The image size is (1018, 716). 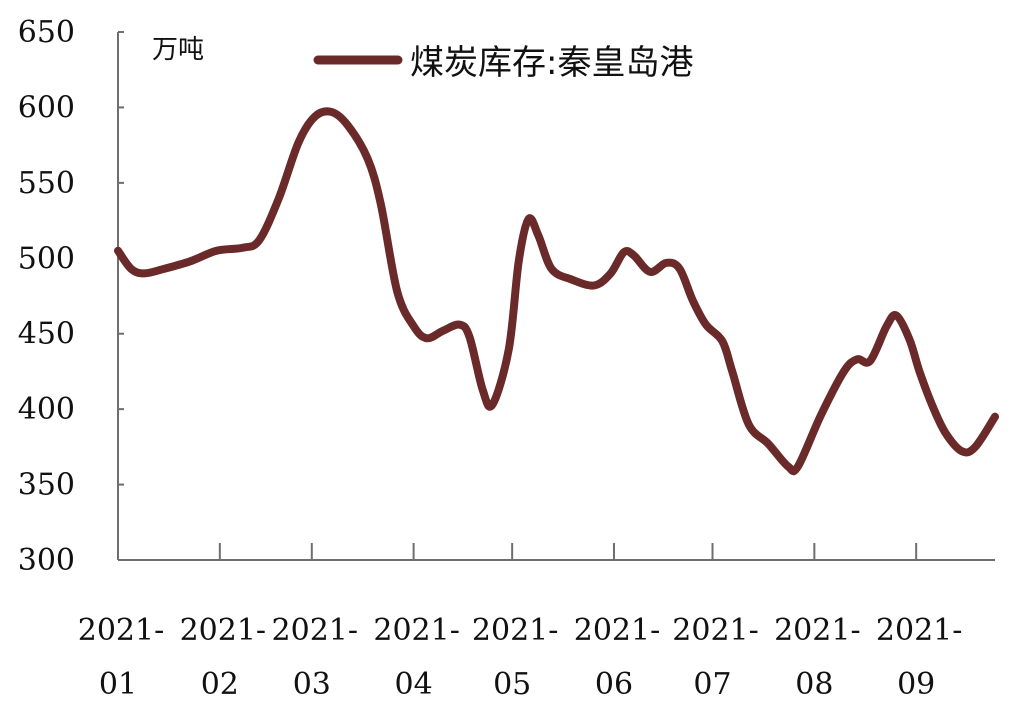 I want to click on x-tick-label-month: 02, so click(x=220, y=684).